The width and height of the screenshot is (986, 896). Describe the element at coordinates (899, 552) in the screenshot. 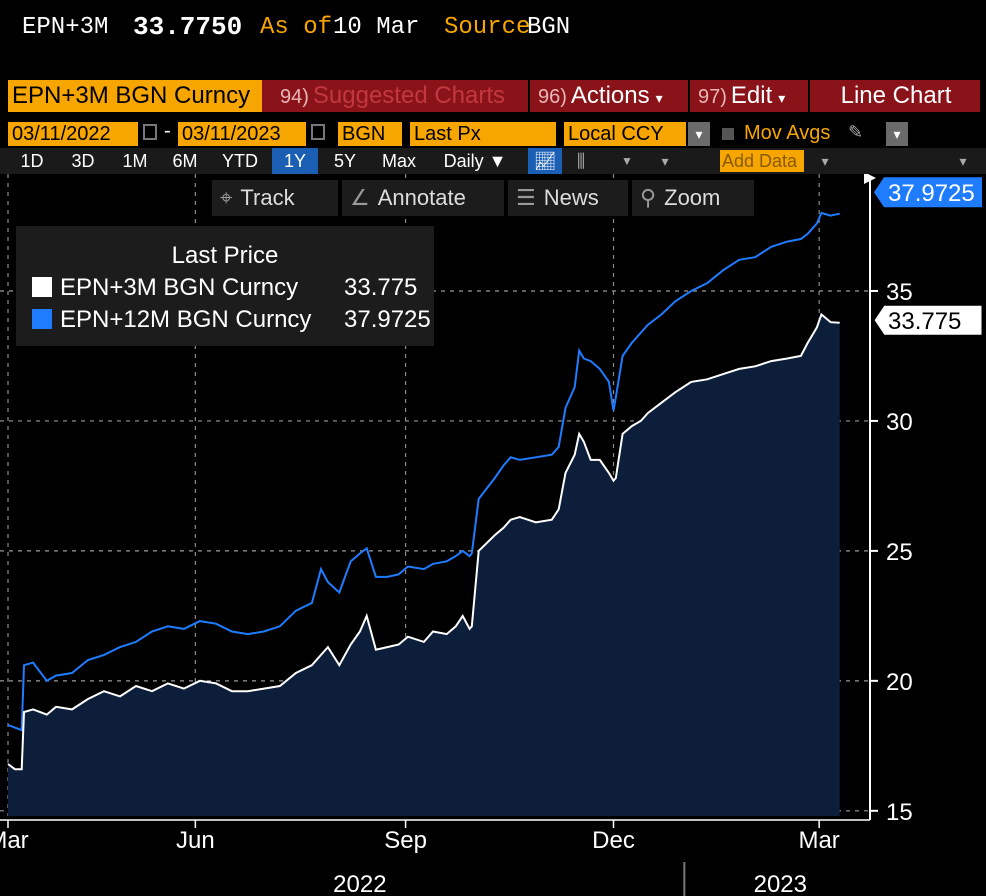

I see `y-tick-label: 25` at that location.